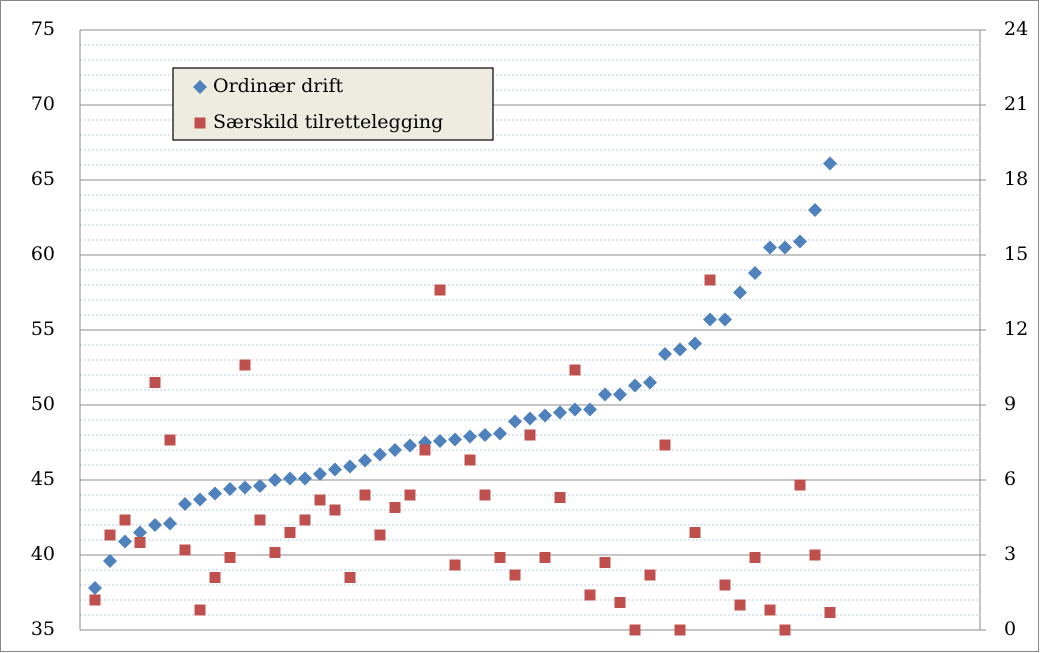 The height and width of the screenshot is (653, 1040). I want to click on y-tick-label: 45, so click(43, 479).